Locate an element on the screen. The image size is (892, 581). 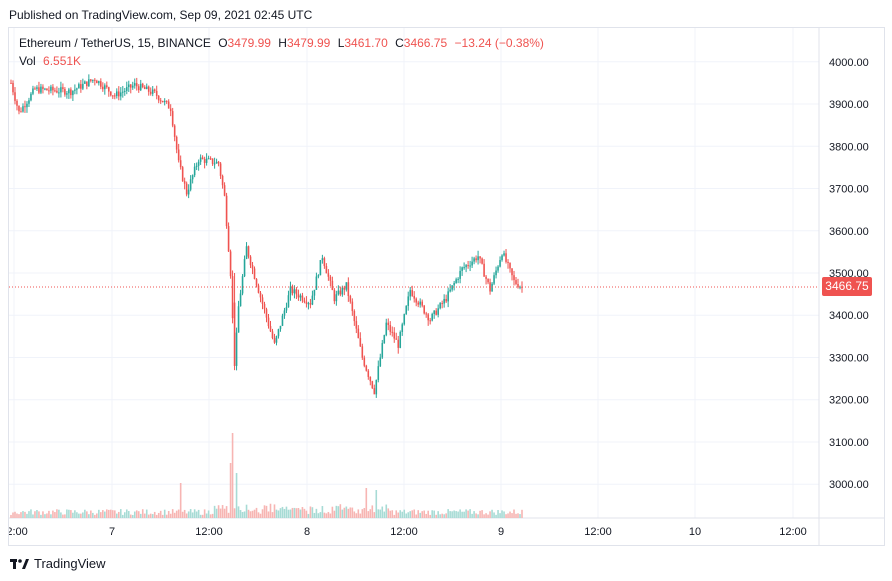
x-tick-label: 10 is located at coordinates (695, 532).